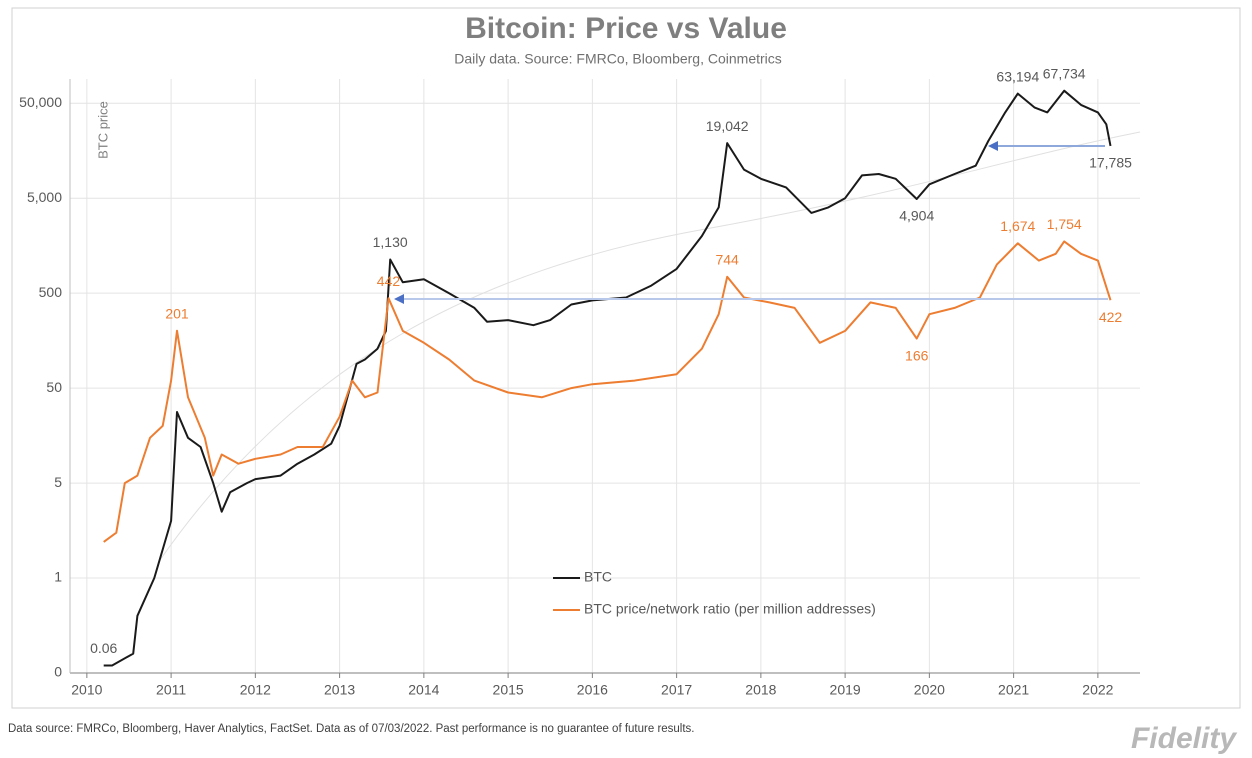 Image resolution: width=1252 pixels, height=758 pixels. Describe the element at coordinates (676, 690) in the screenshot. I see `x-tick-label: 2017` at that location.